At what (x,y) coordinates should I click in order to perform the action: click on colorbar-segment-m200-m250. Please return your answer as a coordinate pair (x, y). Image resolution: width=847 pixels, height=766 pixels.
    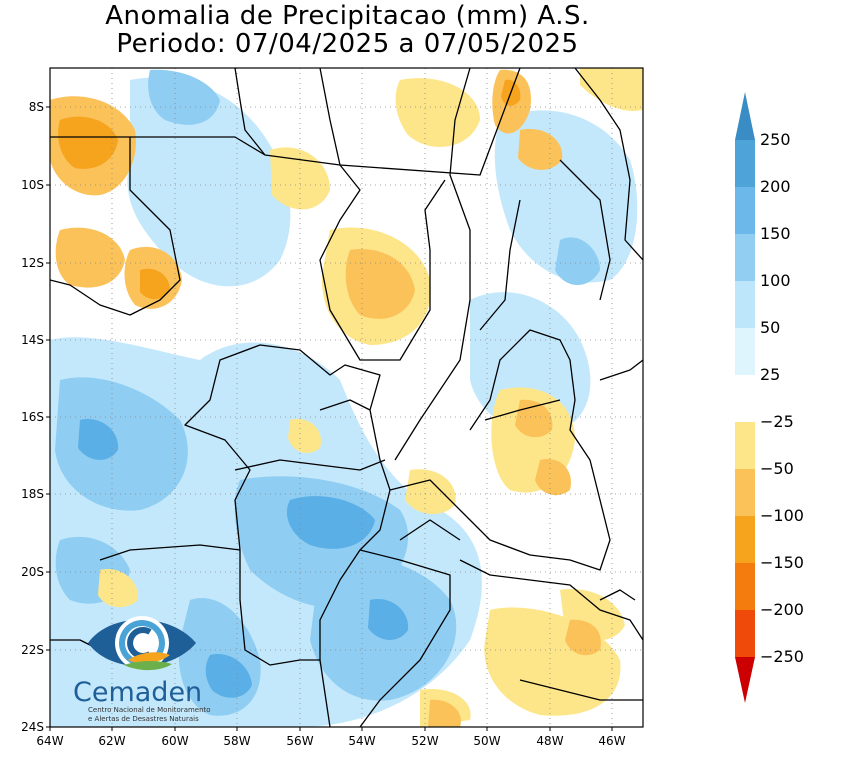
    Looking at the image, I should click on (745, 633).